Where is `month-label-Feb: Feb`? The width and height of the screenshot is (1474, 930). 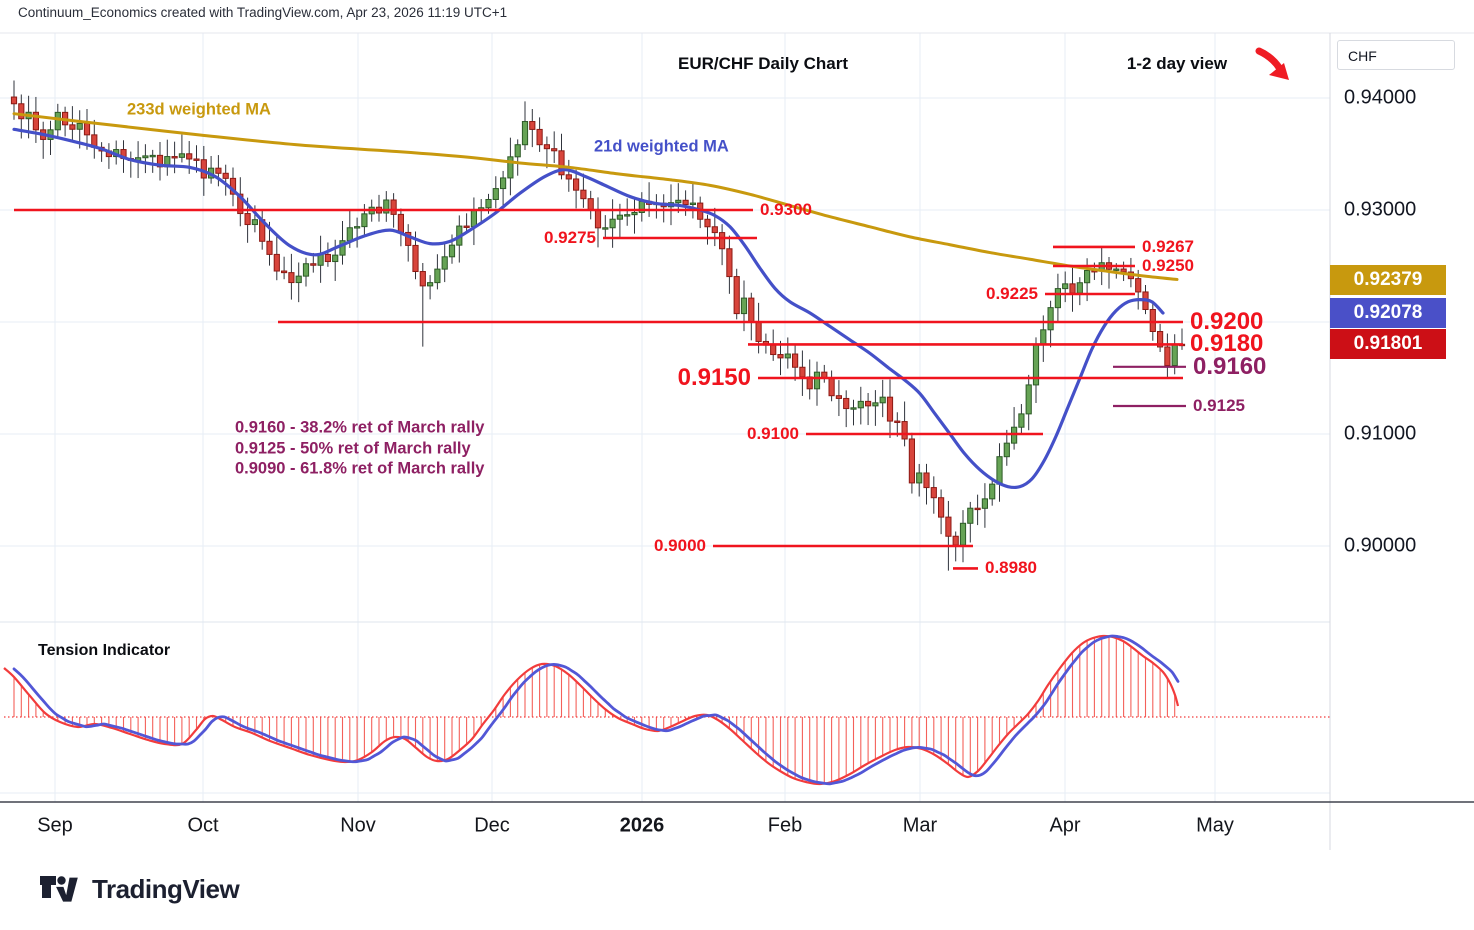 month-label-Feb: Feb is located at coordinates (785, 825).